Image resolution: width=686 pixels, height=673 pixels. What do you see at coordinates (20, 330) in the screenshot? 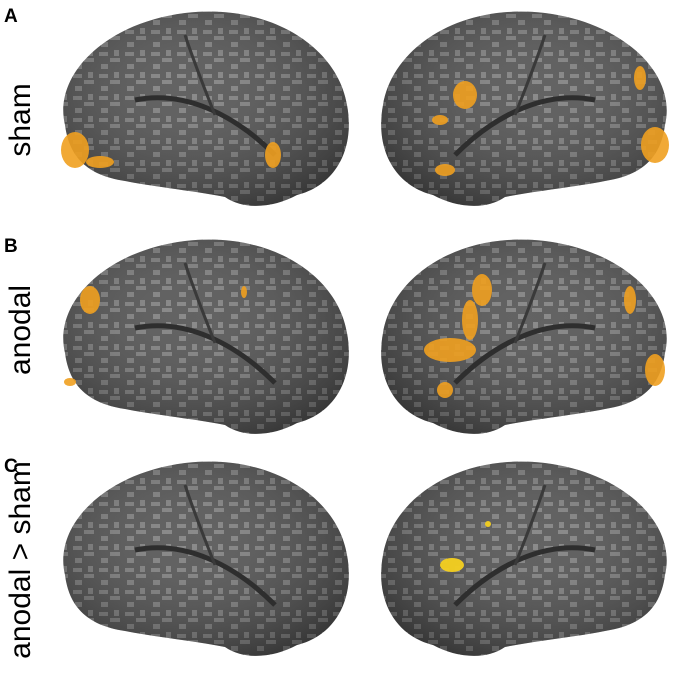
I see `panel-label: anodal` at bounding box center [20, 330].